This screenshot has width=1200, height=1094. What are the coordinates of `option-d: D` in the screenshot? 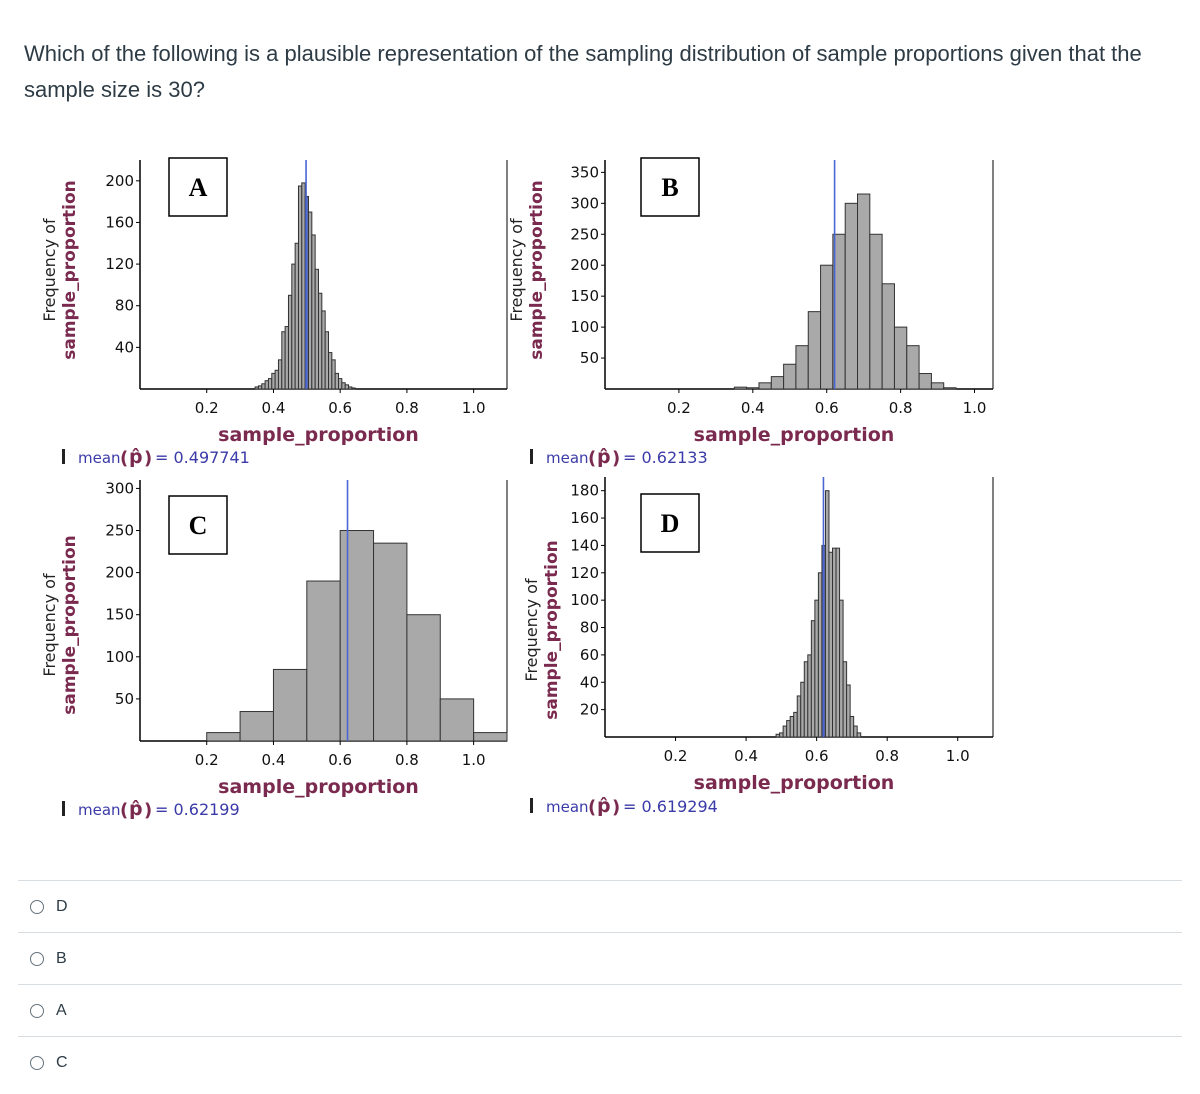 It's located at (600, 906).